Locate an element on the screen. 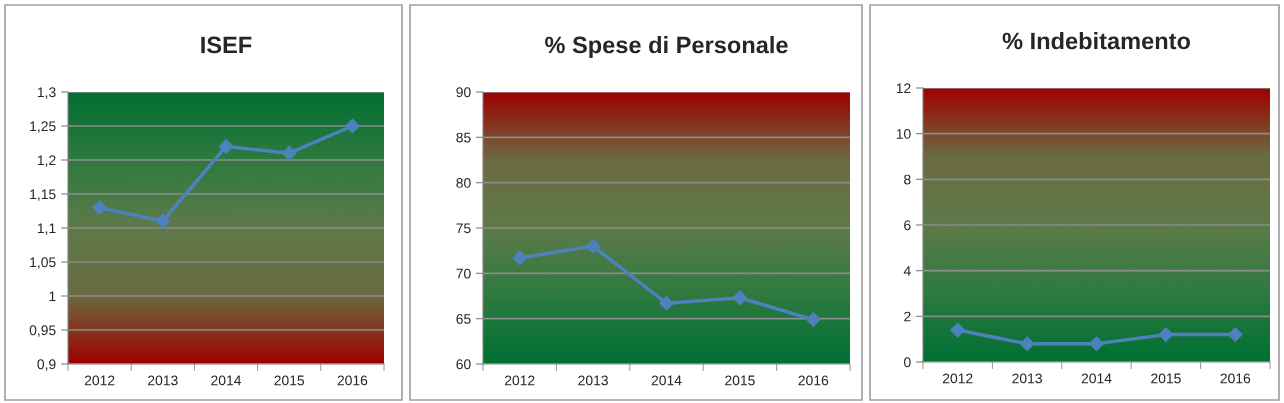 Image resolution: width=1284 pixels, height=403 pixels. y-tick-label: 80 is located at coordinates (463, 183).